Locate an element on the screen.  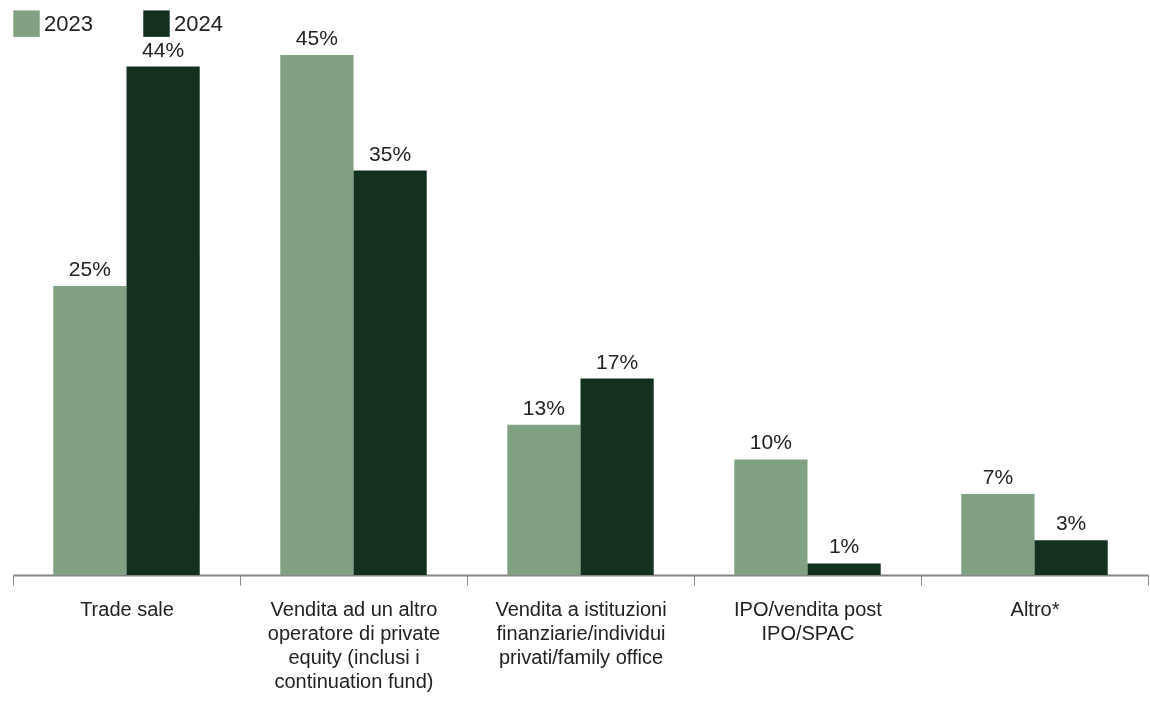
x-tick-label: Trade sale is located at coordinates (127, 608).